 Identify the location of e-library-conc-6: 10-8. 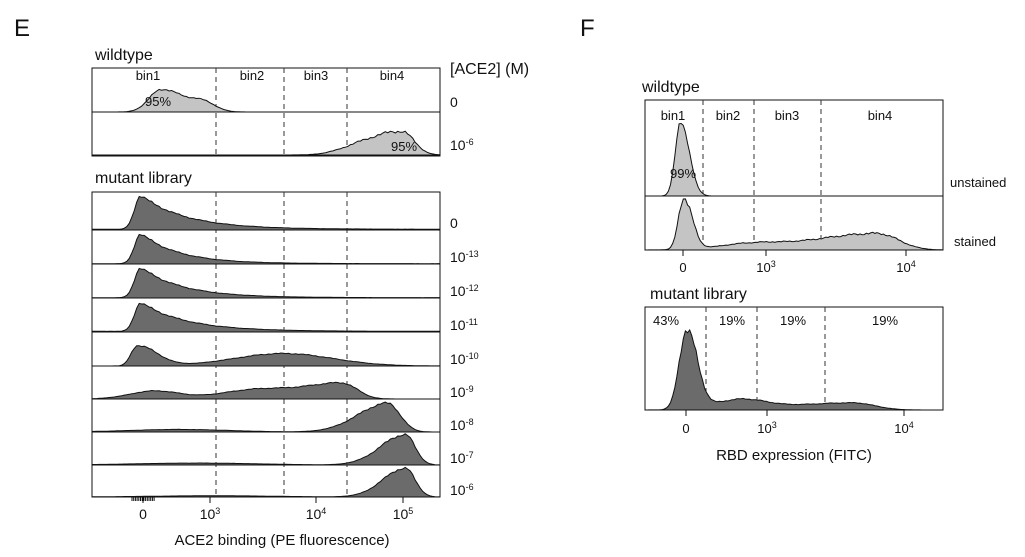
(462, 425).